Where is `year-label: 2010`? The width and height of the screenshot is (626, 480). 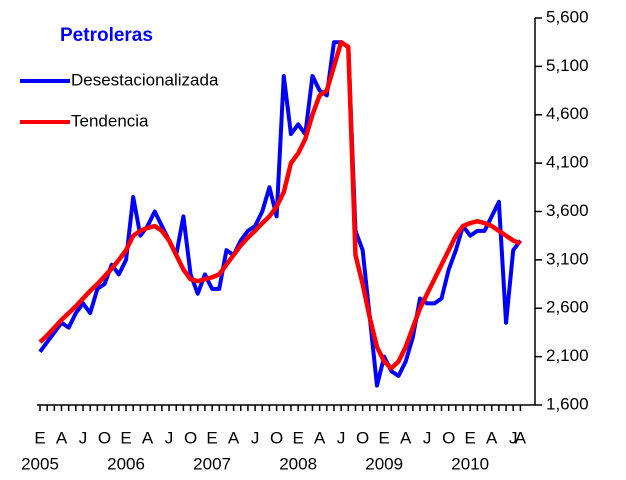 year-label: 2010 is located at coordinates (470, 463).